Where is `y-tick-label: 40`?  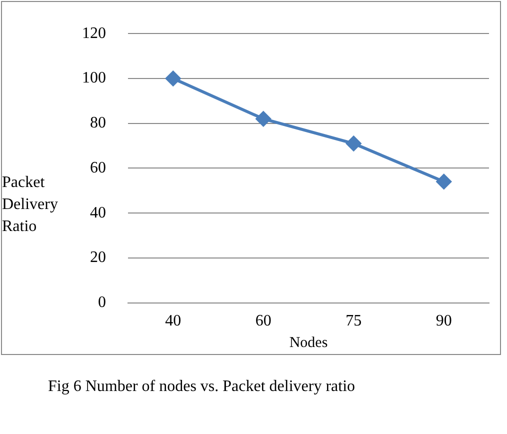
y-tick-label: 40 is located at coordinates (98, 213).